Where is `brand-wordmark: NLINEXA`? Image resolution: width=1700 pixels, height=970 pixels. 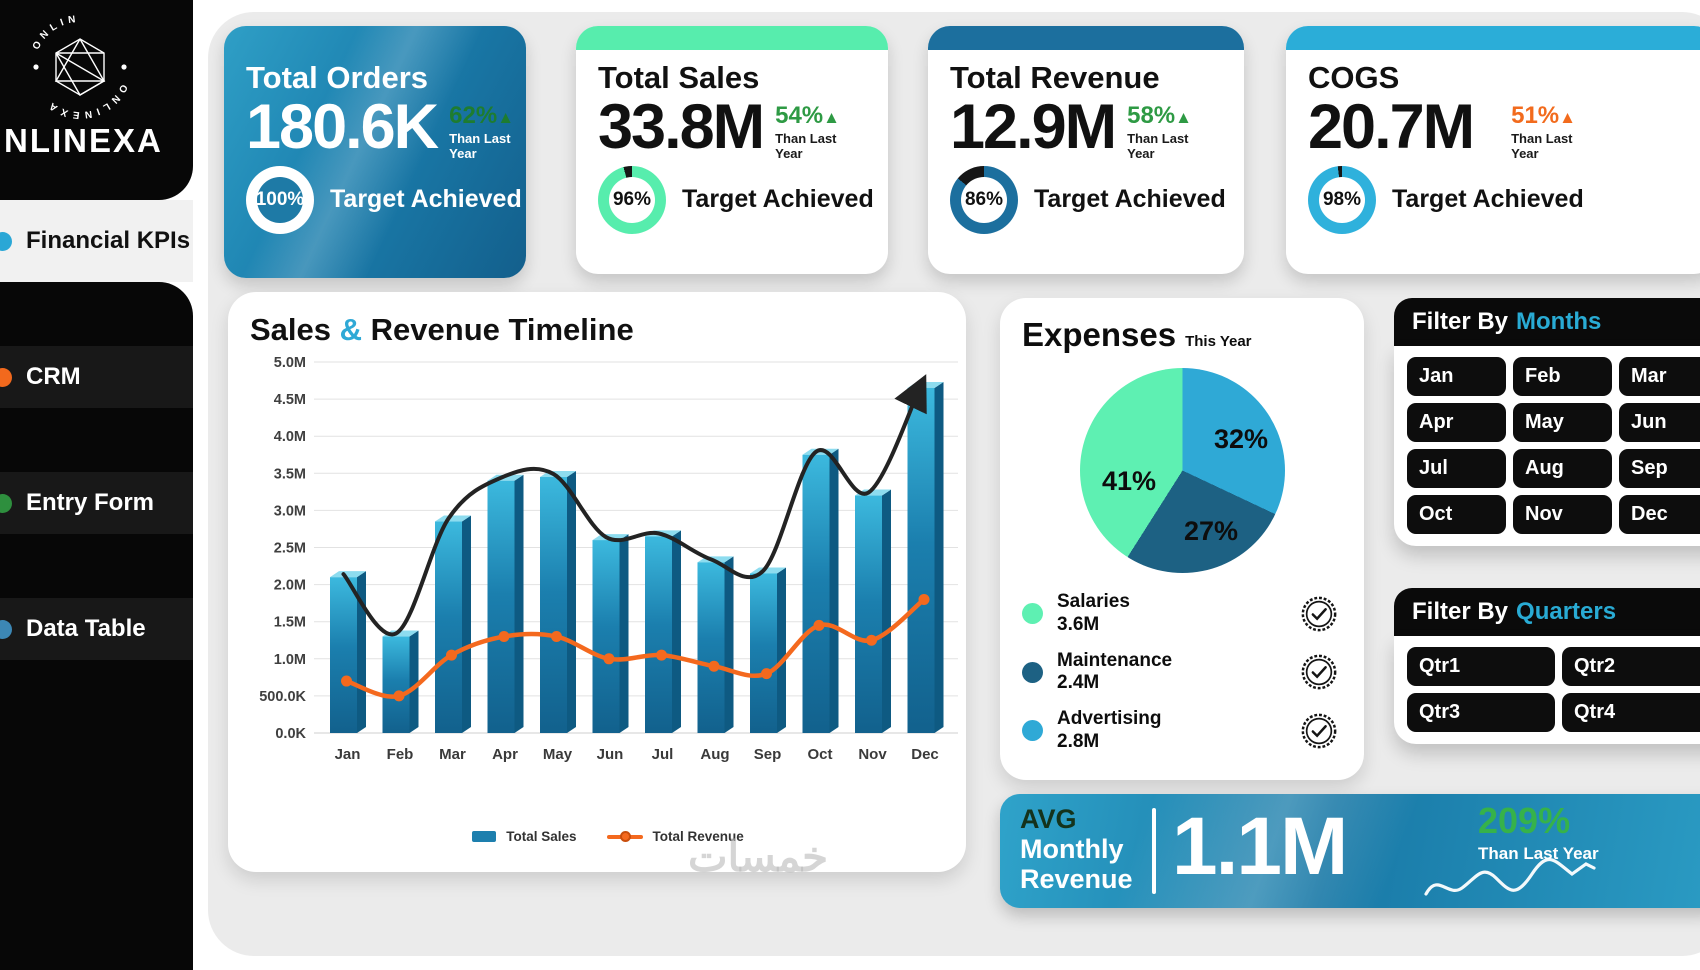 brand-wordmark: NLINEXA is located at coordinates (83, 140).